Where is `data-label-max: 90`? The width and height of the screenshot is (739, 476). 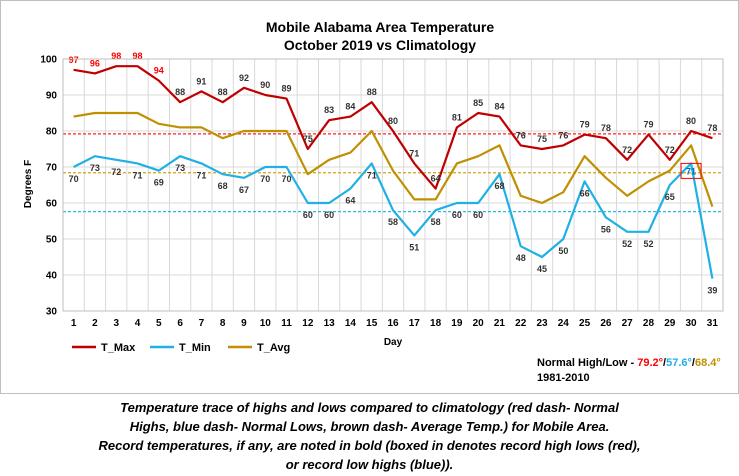 data-label-max: 90 is located at coordinates (265, 85).